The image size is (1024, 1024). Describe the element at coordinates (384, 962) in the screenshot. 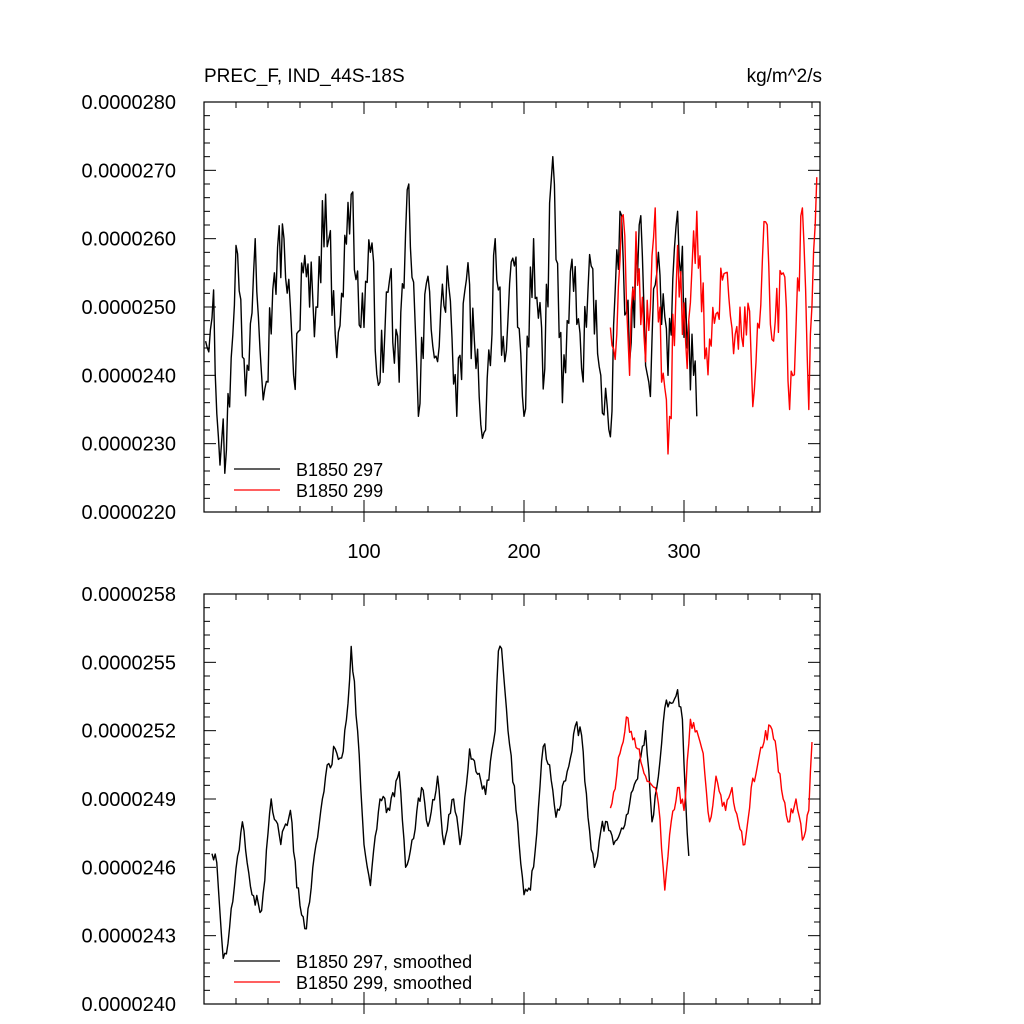

I see `legend-label-b1850-297-smoothed: B1850 297, smoothed` at that location.